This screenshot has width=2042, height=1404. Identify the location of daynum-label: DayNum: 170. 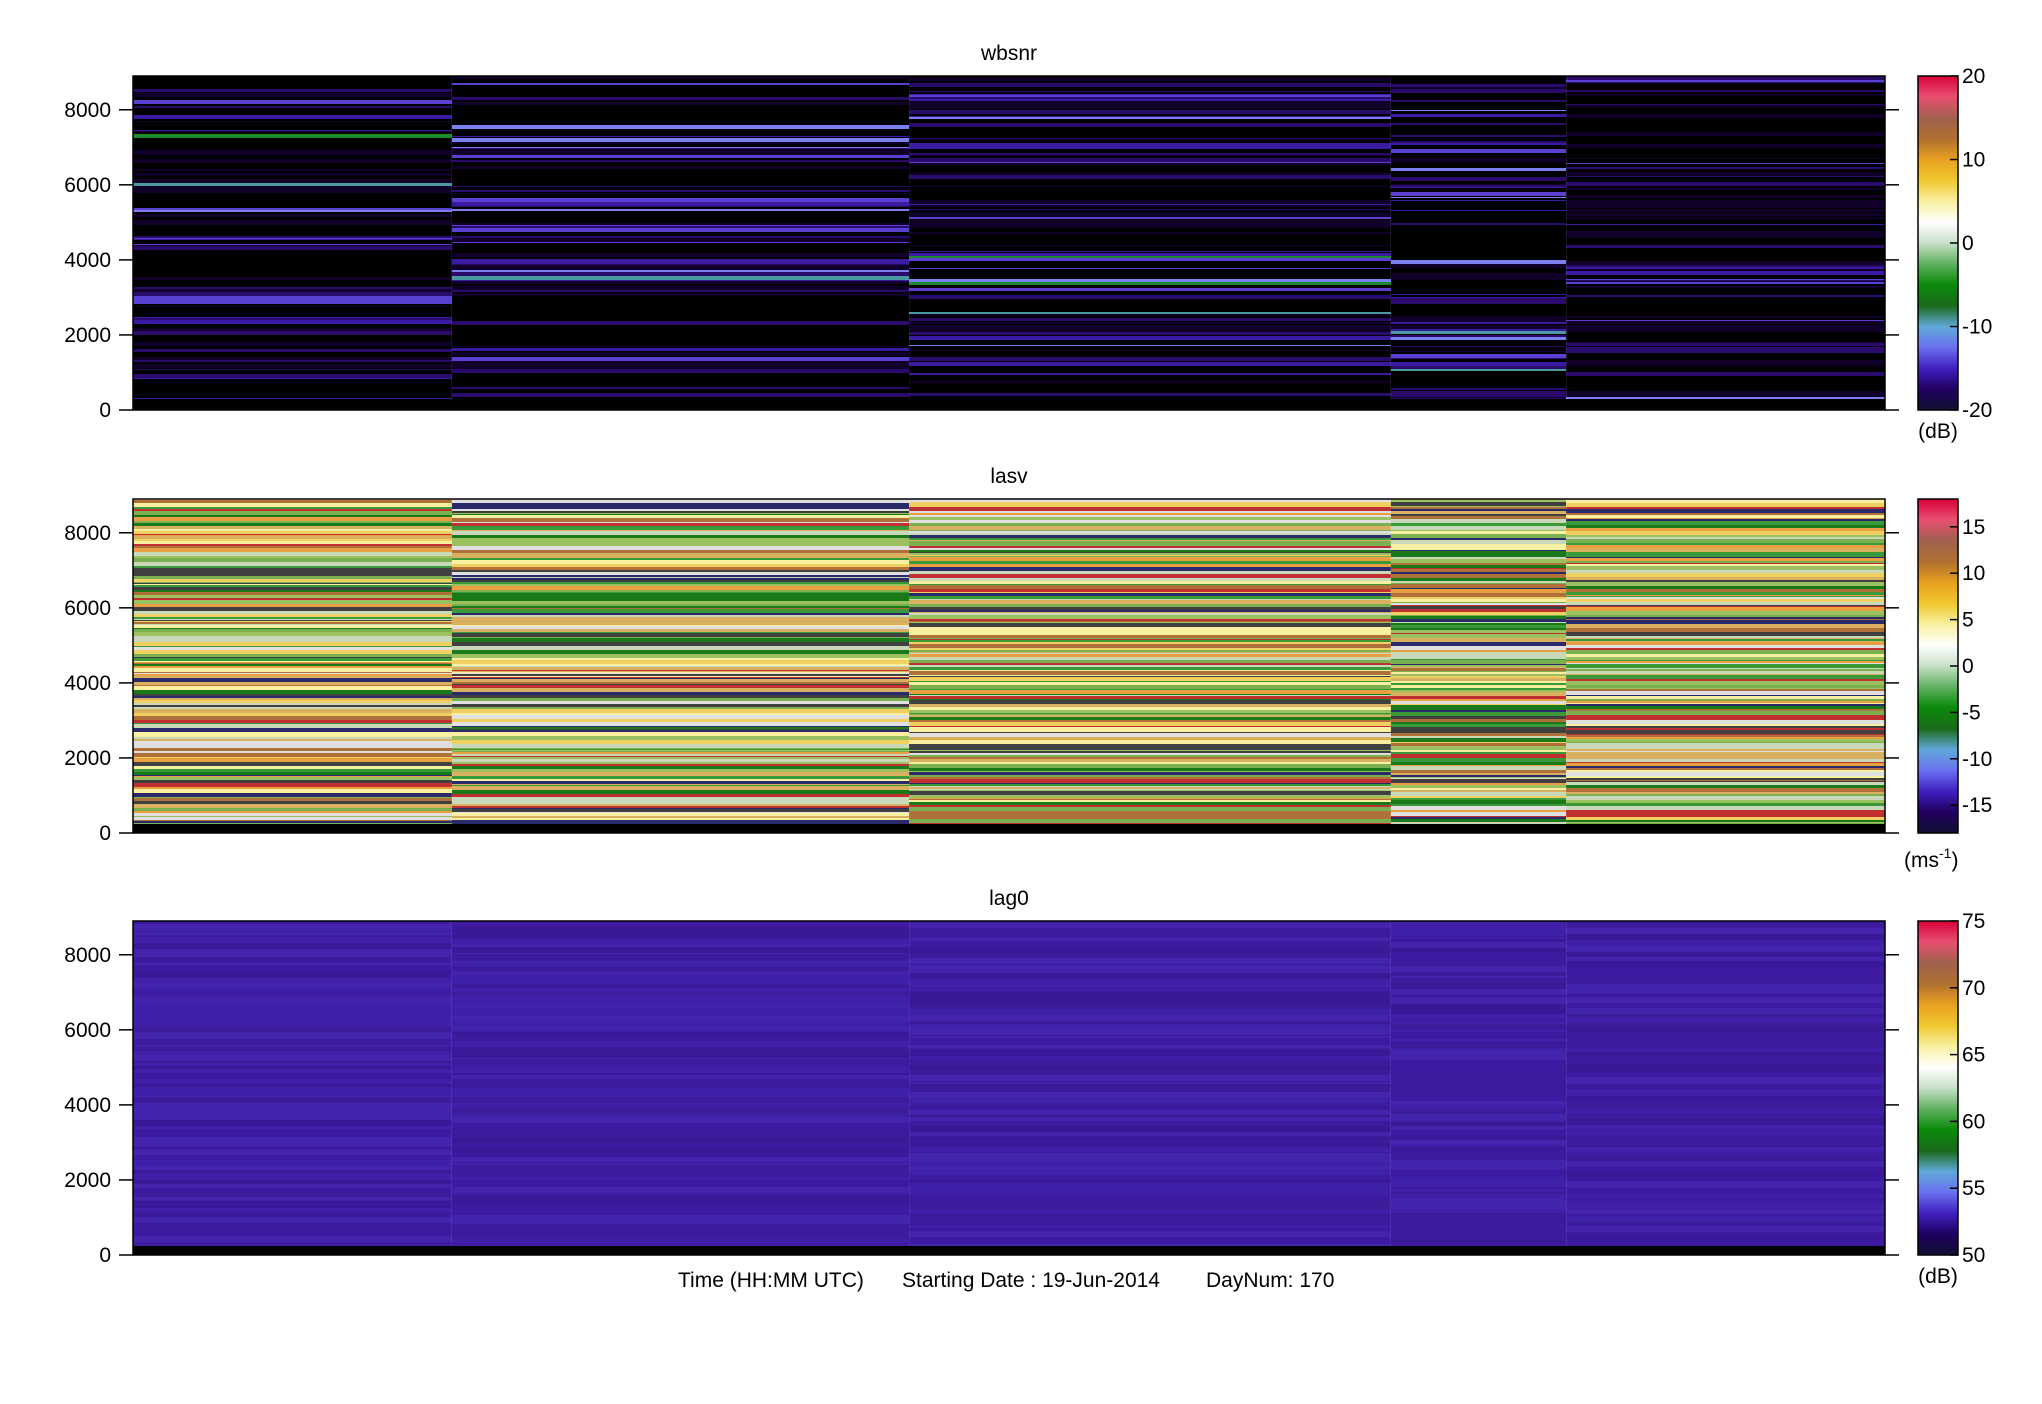
(1270, 1280).